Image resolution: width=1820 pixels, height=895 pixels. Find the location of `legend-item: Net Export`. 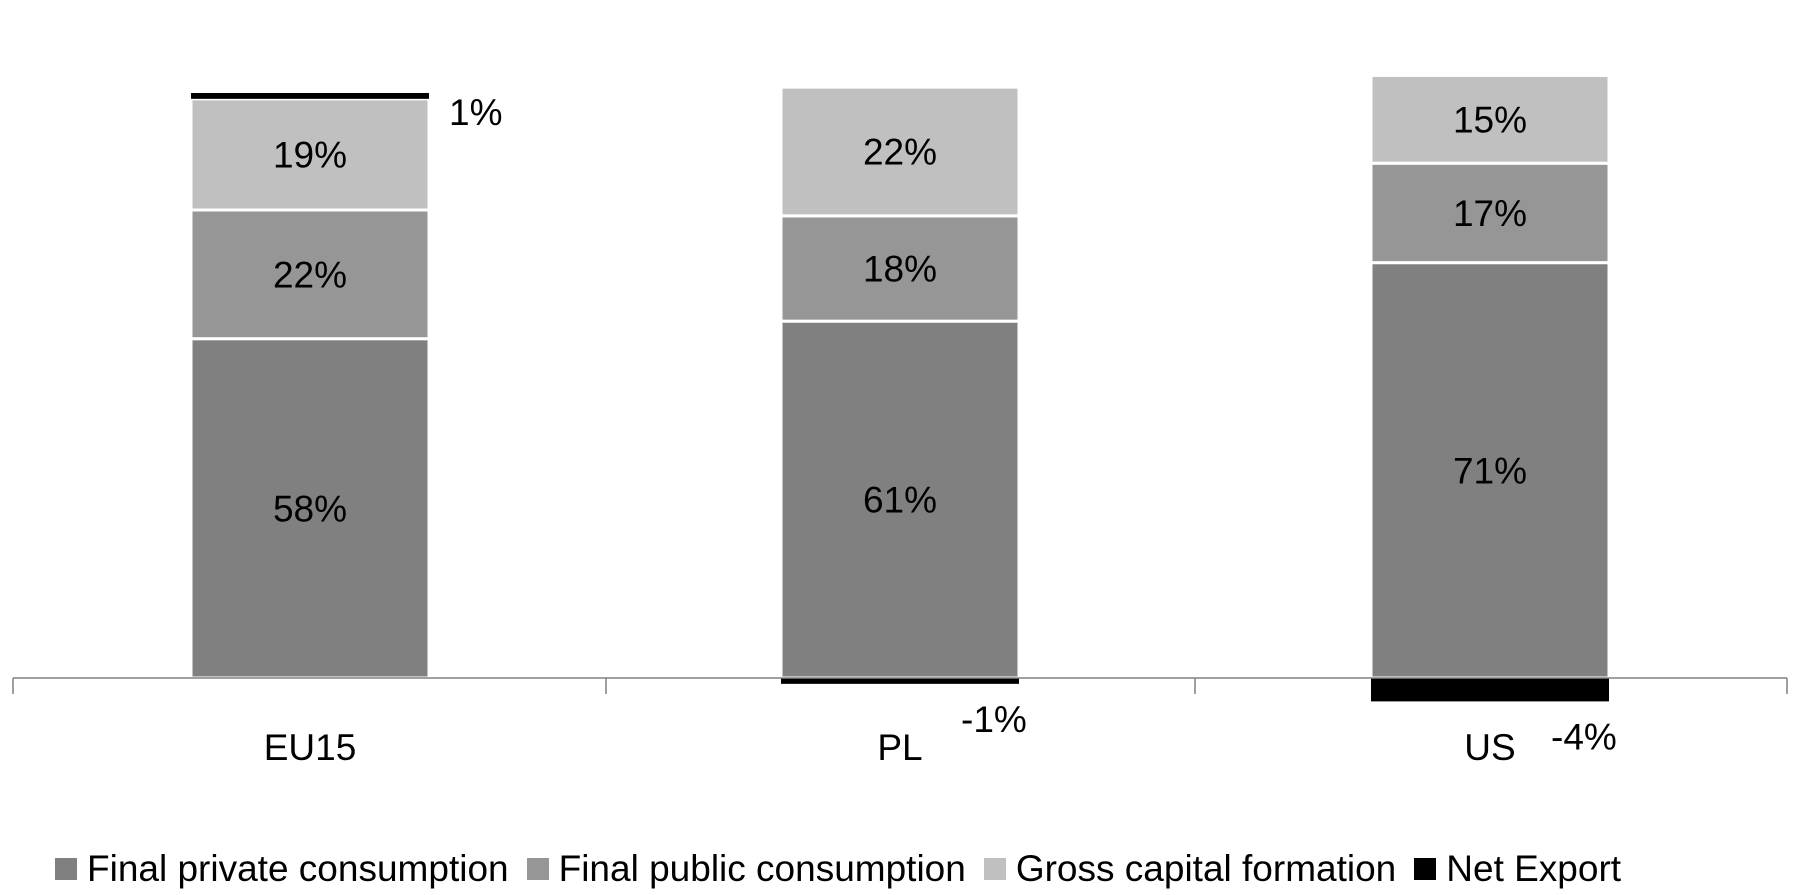

legend-item: Net Export is located at coordinates (1517, 869).